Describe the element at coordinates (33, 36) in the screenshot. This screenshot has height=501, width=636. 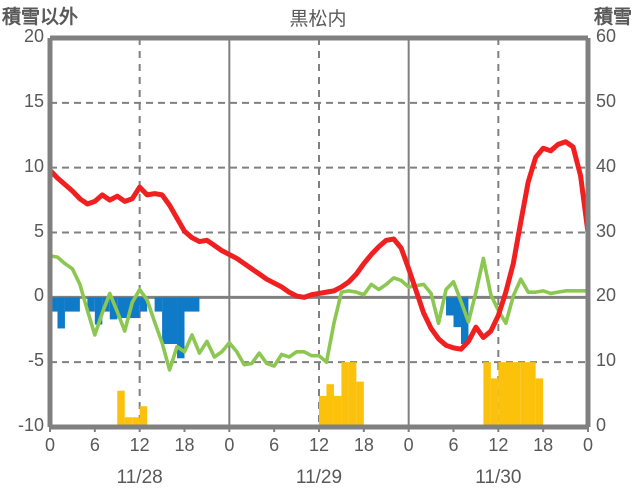
I see `left-axis-tick: 20` at that location.